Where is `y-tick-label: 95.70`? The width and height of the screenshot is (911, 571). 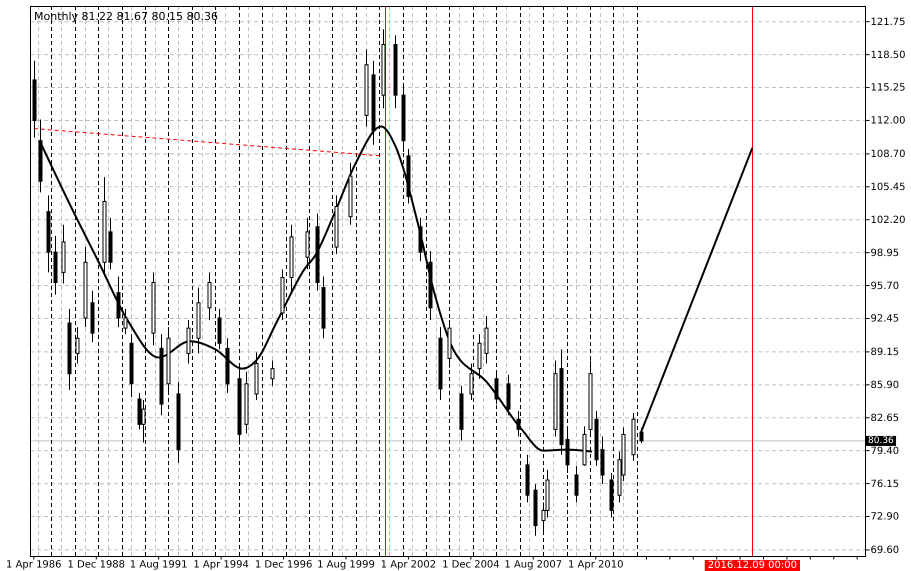 y-tick-label: 95.70 is located at coordinates (885, 286).